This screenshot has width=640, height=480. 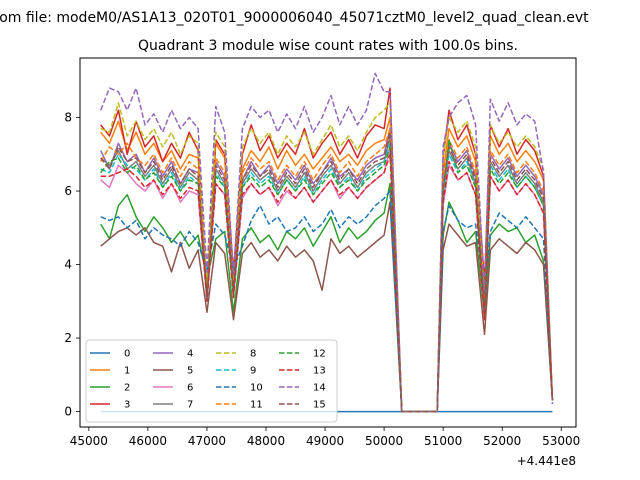 What do you see at coordinates (207, 441) in the screenshot?
I see `x-tick-label: 47000` at bounding box center [207, 441].